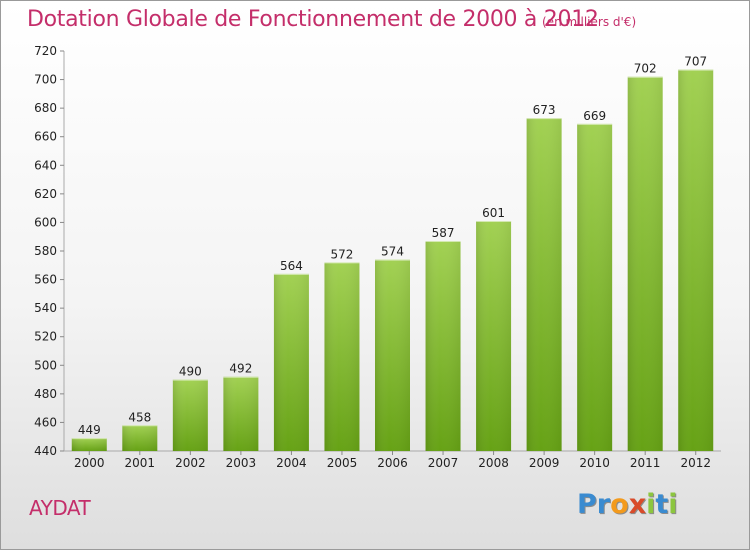 The width and height of the screenshot is (750, 550). What do you see at coordinates (443, 233) in the screenshot?
I see `data-label: 587` at bounding box center [443, 233].